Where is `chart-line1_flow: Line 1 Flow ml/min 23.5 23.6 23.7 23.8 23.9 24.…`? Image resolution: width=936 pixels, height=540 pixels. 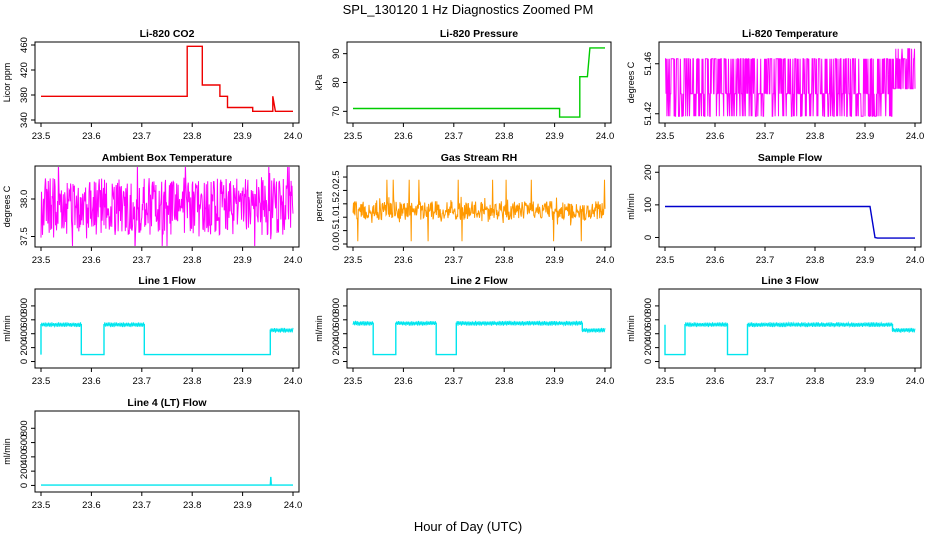
chart-line1_flow: Line 1 Flow ml/min 23.5 23.6 23.7 23.8 23.9 24.… is located at coordinates (152, 331).